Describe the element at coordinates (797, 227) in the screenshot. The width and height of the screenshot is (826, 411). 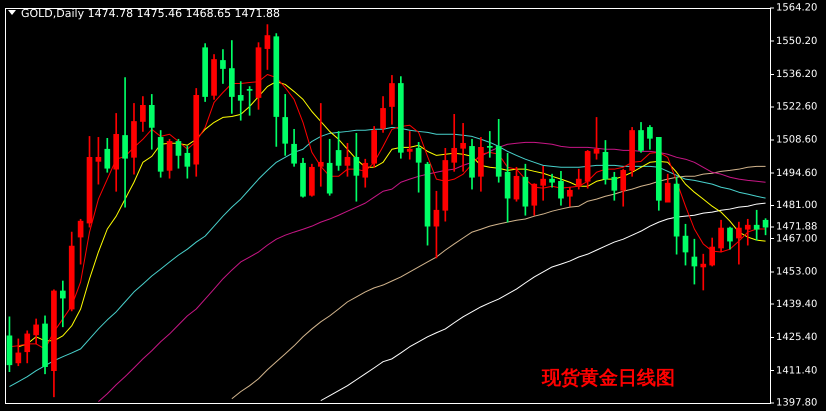
I see `y-tick-label: 1471.88` at that location.